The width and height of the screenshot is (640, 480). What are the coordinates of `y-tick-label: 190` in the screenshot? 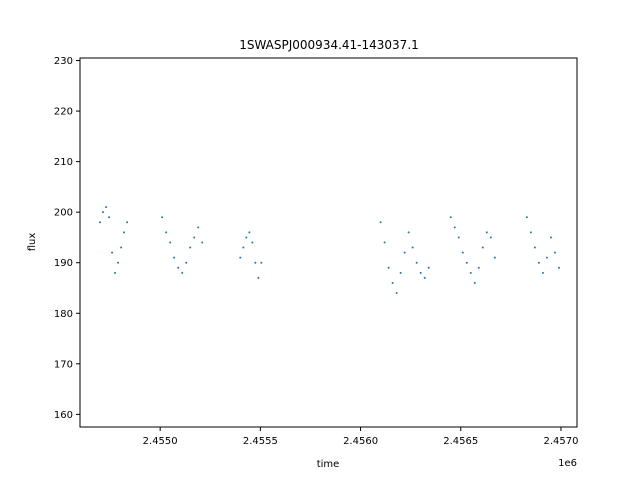 It's located at (63, 263).